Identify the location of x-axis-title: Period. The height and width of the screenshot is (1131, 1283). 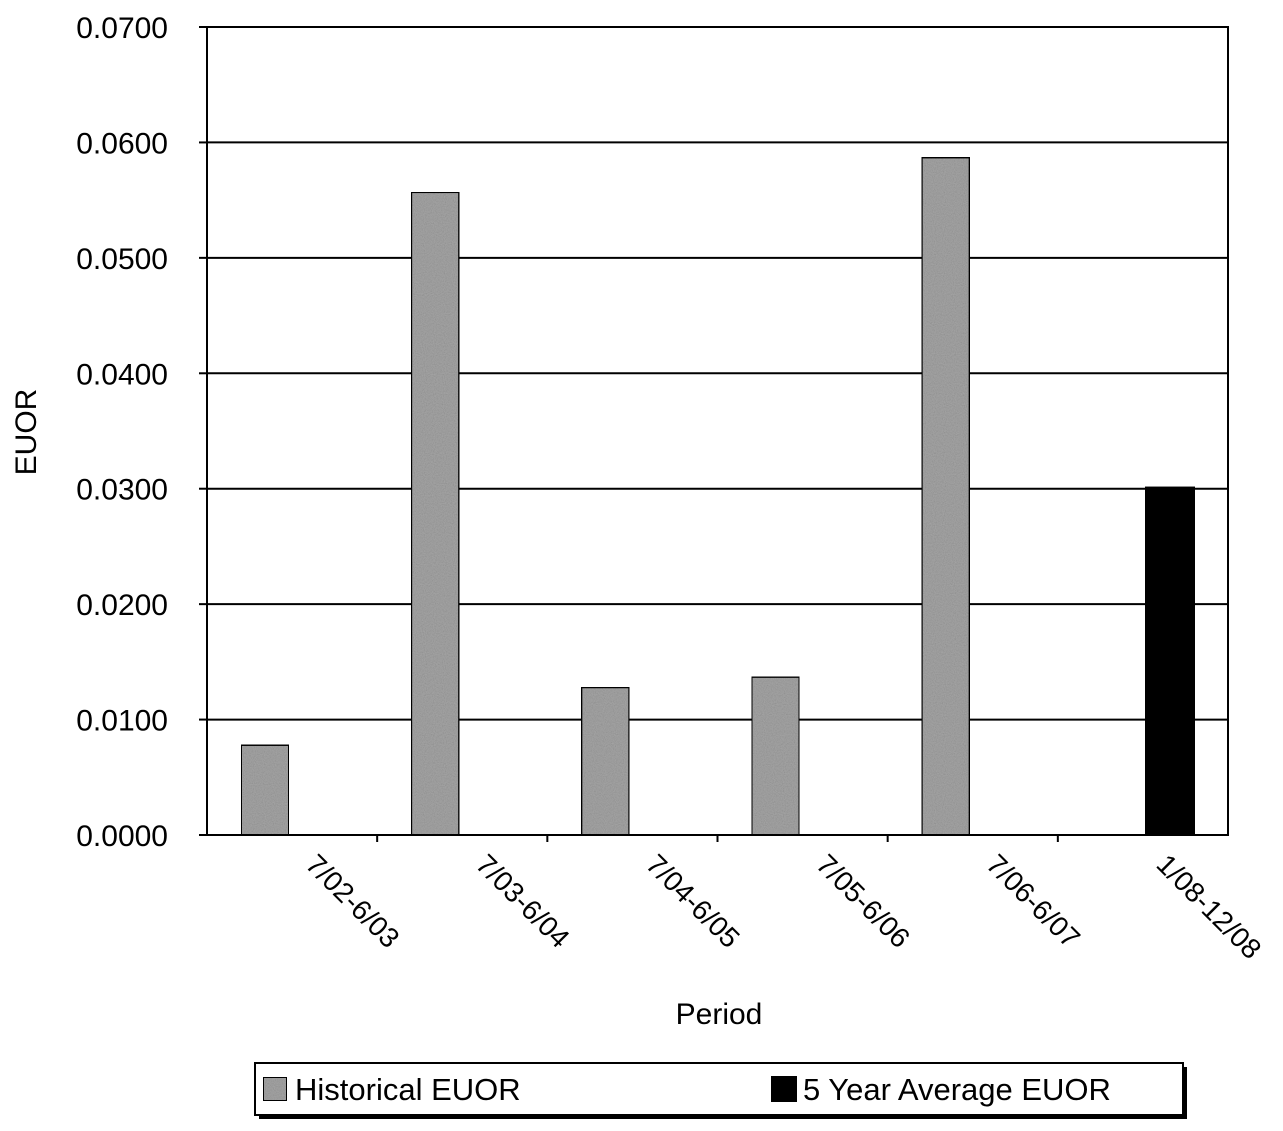
(719, 1014).